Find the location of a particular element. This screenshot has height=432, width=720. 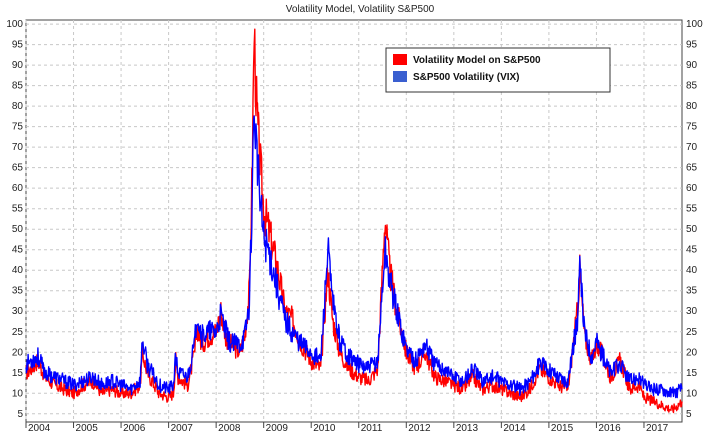

y-tick-label-left: 25 is located at coordinates (18, 332).